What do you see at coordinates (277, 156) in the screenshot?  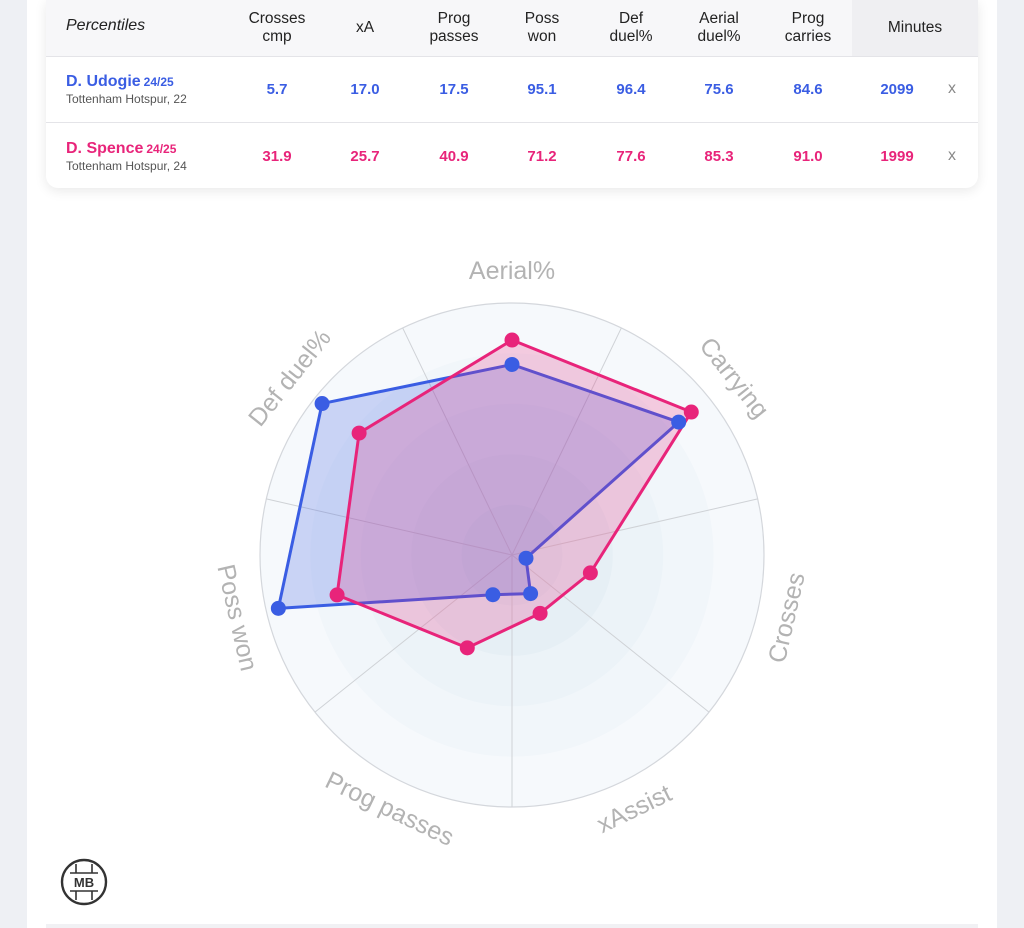 I see `cell-crosses: 31.9` at bounding box center [277, 156].